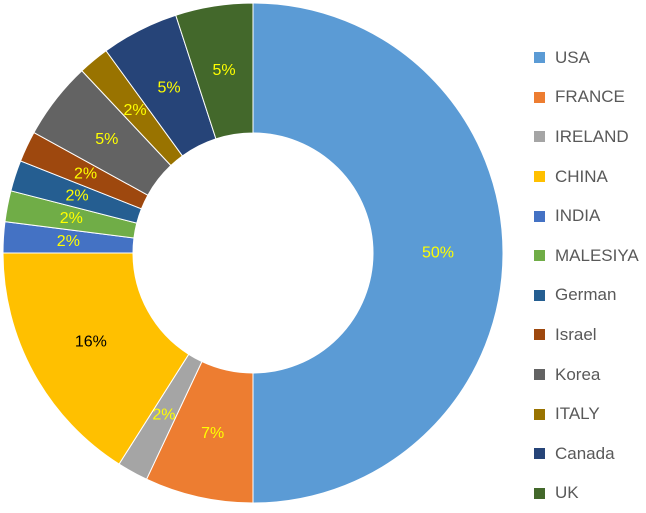  What do you see at coordinates (85, 174) in the screenshot?
I see `data-label-israel: 2%` at bounding box center [85, 174].